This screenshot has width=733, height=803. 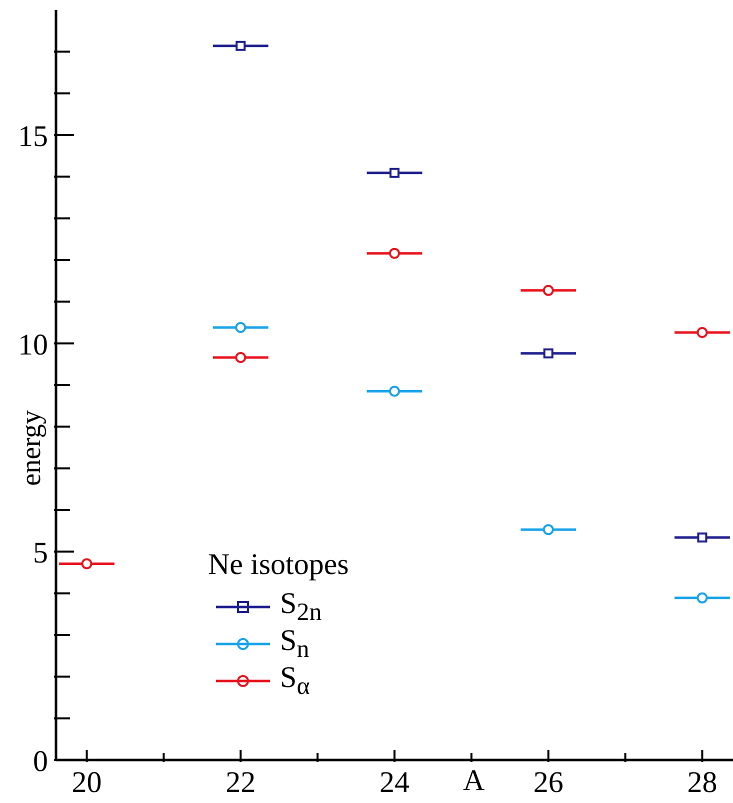 I want to click on x-axis-title: A, so click(x=474, y=781).